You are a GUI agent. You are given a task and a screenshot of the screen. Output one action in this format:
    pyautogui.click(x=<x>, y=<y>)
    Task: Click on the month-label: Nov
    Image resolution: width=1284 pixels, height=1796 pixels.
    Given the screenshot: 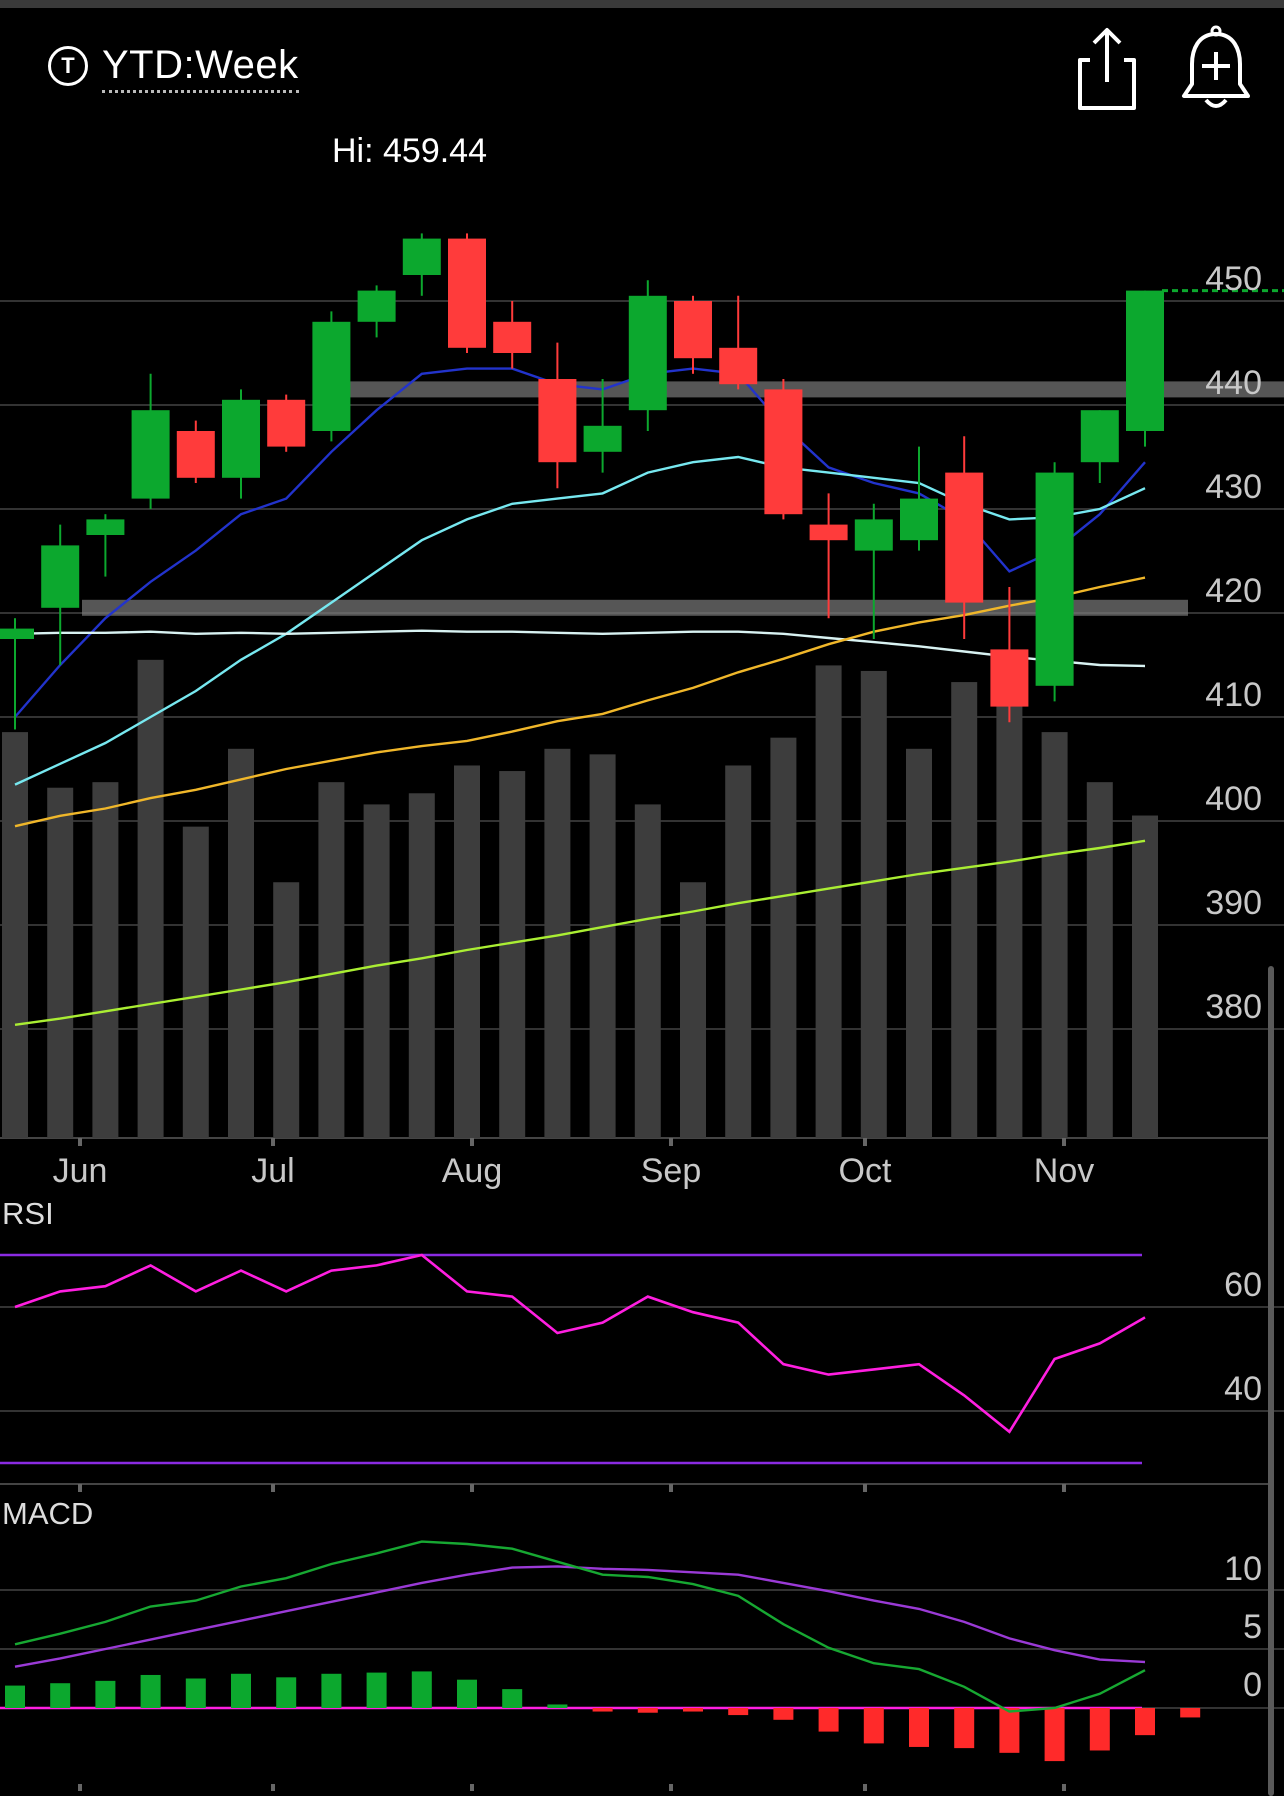 What is the action you would take?
    pyautogui.click(x=1064, y=1171)
    